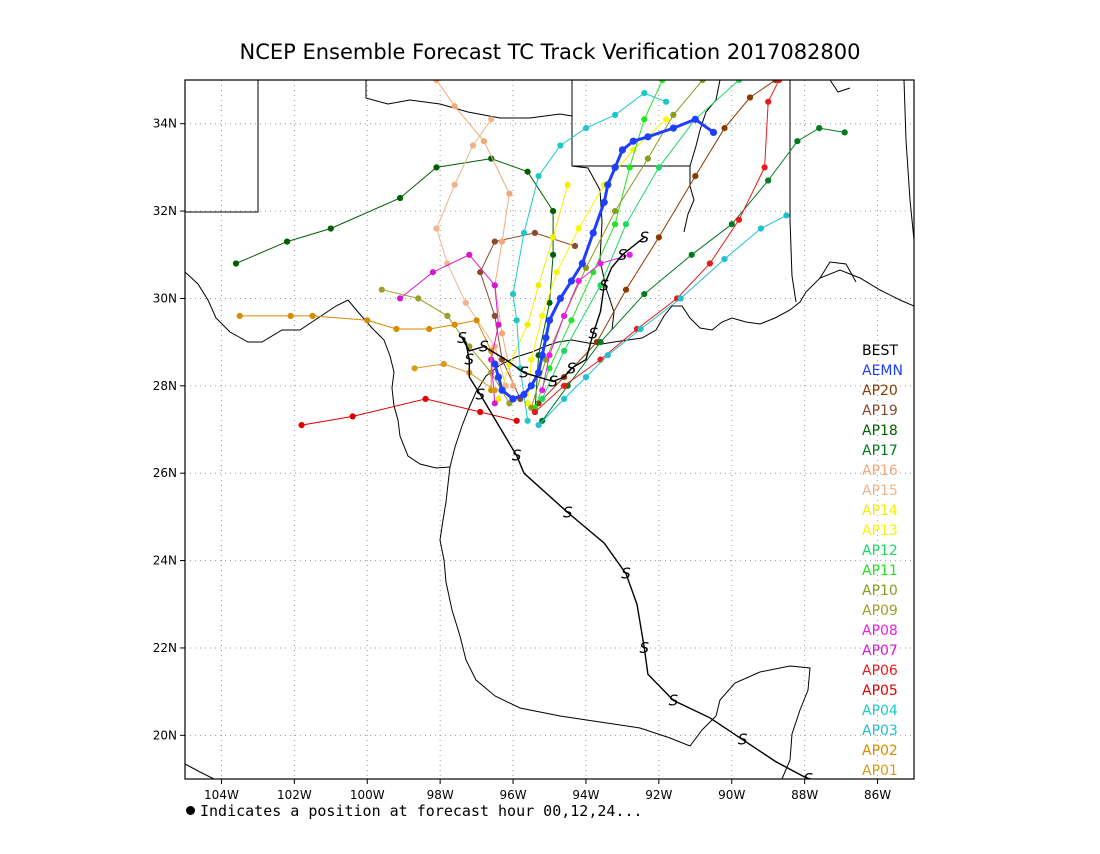 Image resolution: width=1100 pixels, height=854 pixels. What do you see at coordinates (165, 735) in the screenshot?
I see `lat-tick-label: 20N` at bounding box center [165, 735].